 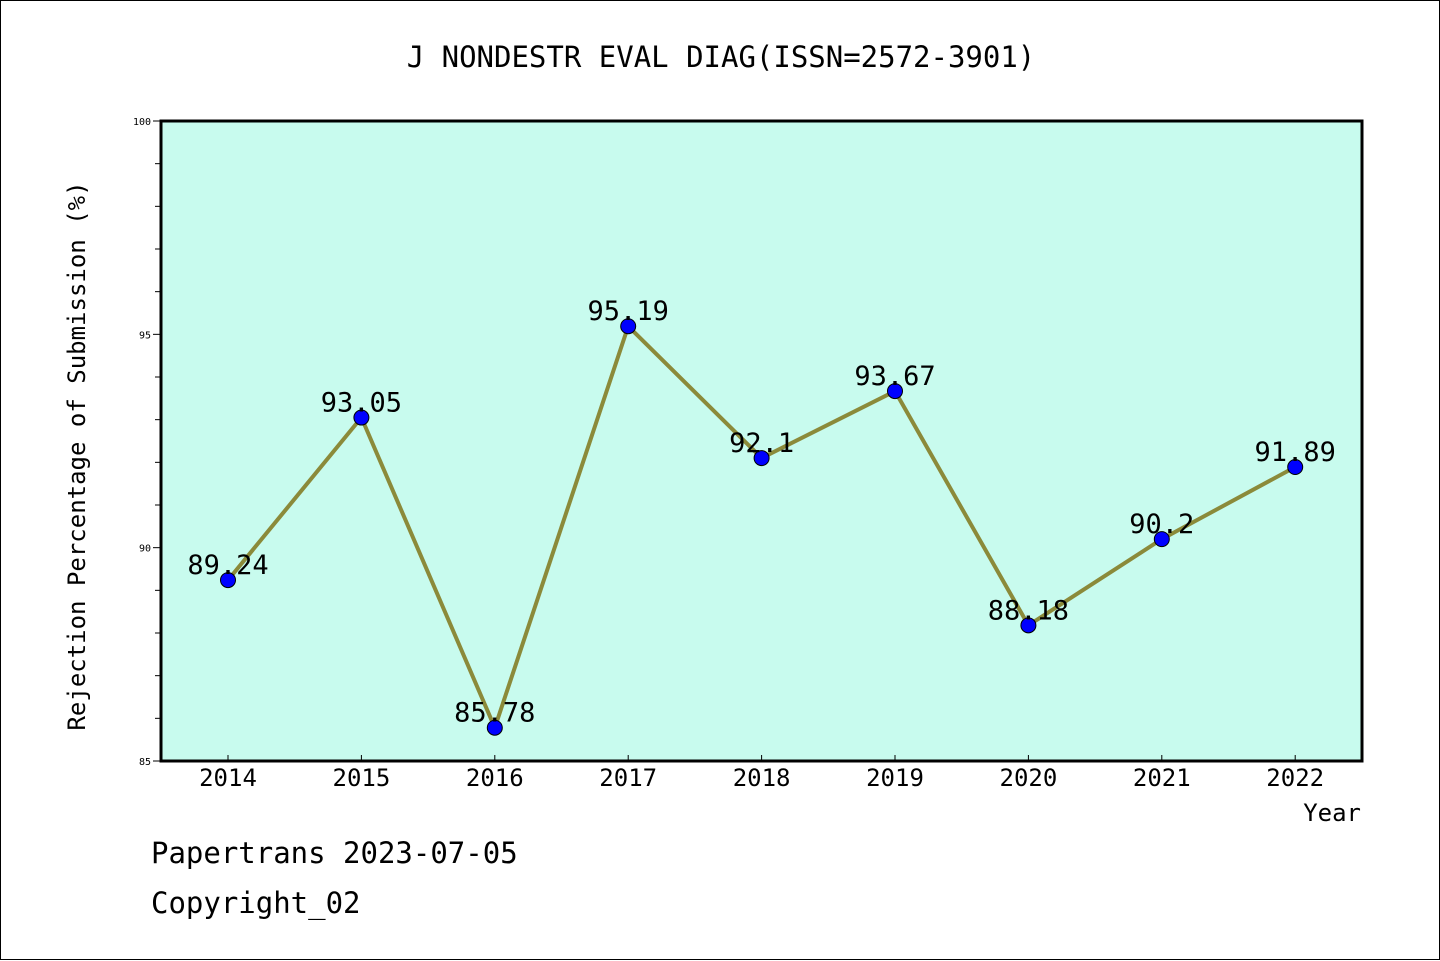 What do you see at coordinates (145, 335) in the screenshot?
I see `y-tick-label: 95` at bounding box center [145, 335].